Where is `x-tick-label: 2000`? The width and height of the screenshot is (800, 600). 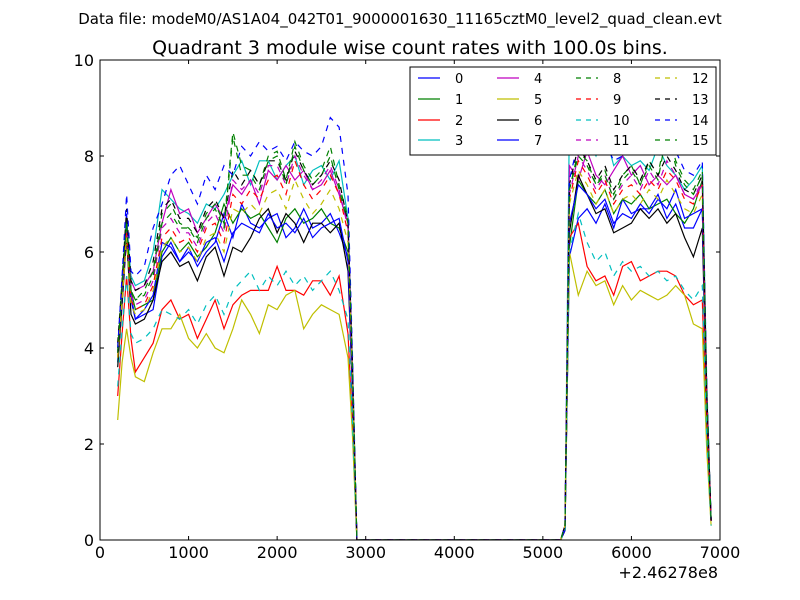
x-tick-label: 2000 is located at coordinates (277, 552).